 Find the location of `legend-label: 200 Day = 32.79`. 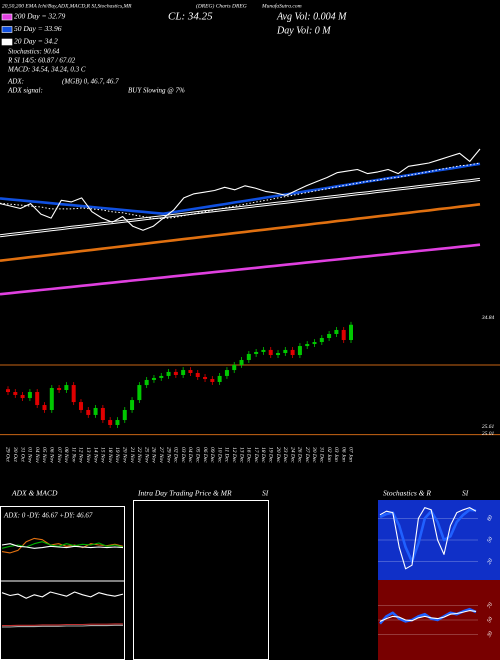

legend-label: 200 Day = 32.79 is located at coordinates (40, 16).